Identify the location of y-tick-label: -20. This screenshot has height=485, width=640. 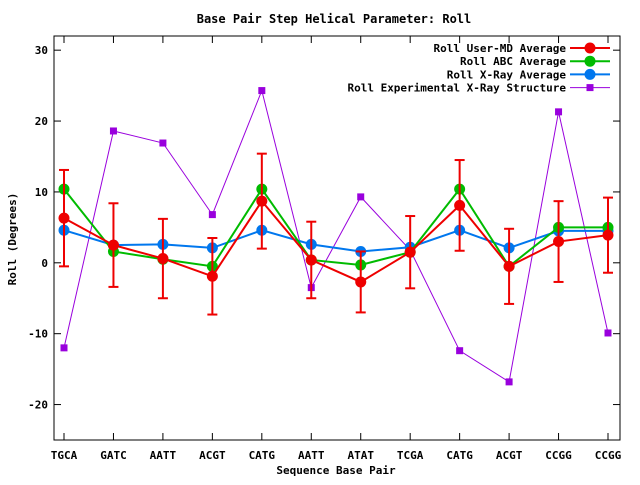
(38, 405).